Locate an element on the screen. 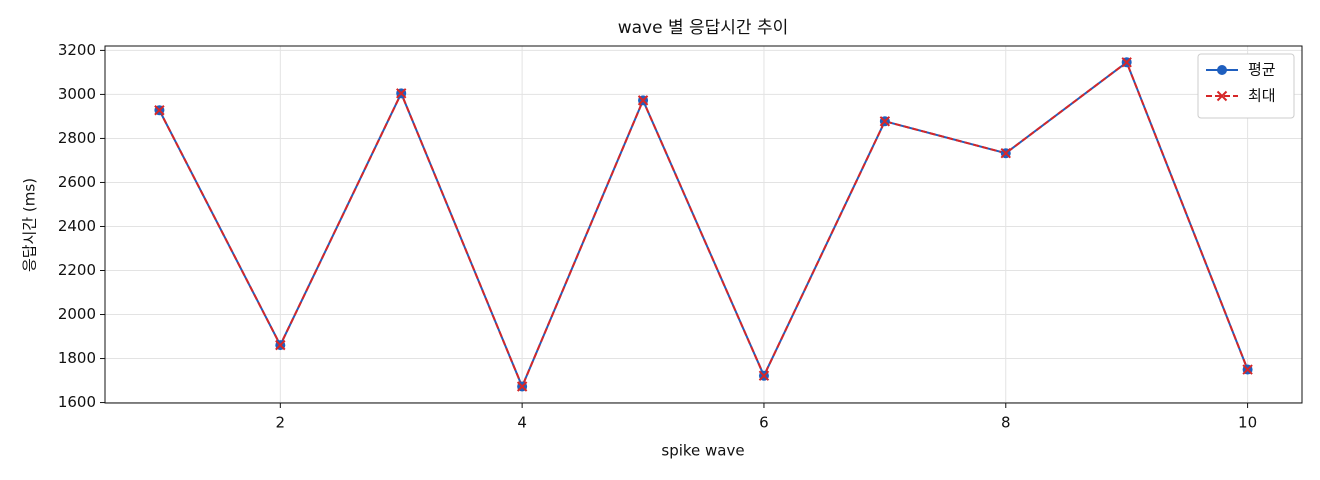  legend-box is located at coordinates (1246, 86).